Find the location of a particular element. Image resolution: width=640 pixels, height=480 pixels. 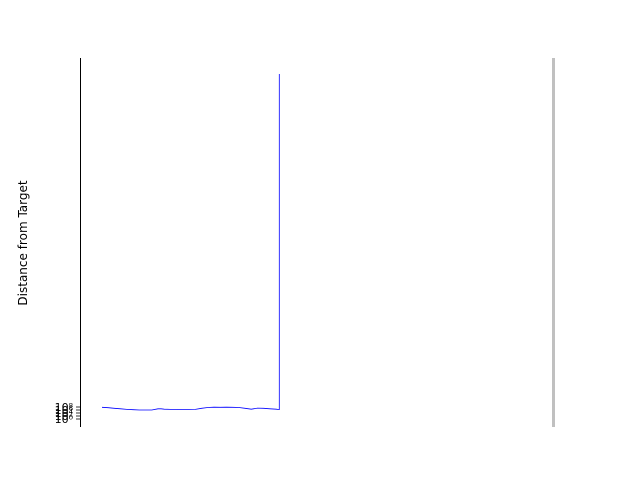

y-tick-label: 10⁴ is located at coordinates (64, 413).